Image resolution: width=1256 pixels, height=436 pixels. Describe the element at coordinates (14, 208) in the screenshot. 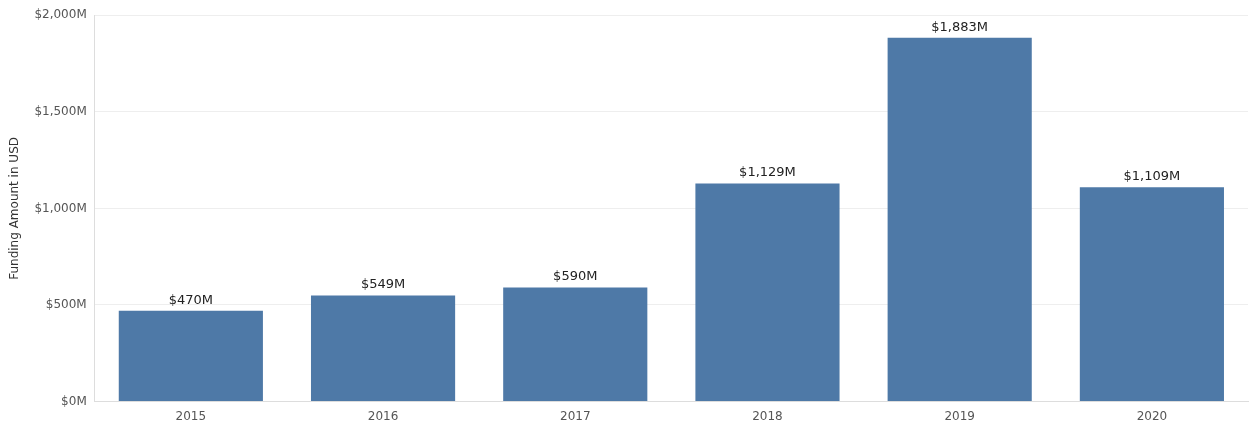

I see `y-axis-title: Funding Amount in USD` at that location.